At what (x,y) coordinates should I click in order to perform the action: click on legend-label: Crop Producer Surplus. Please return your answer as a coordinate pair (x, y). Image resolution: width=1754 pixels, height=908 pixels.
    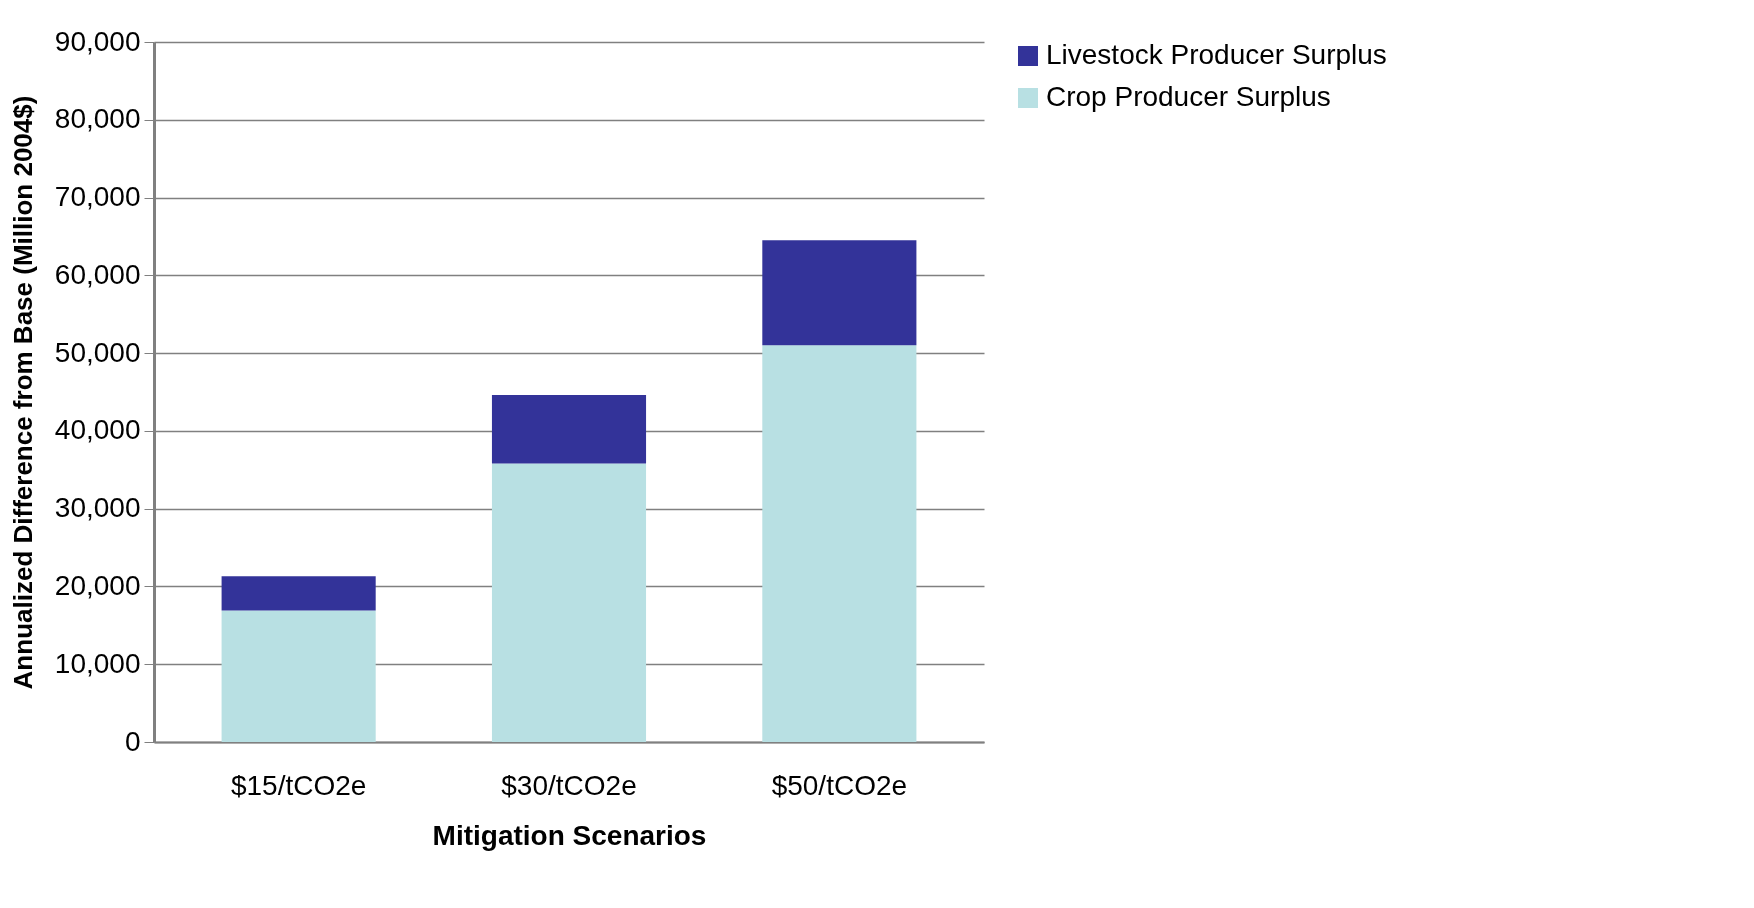
    Looking at the image, I should click on (1188, 96).